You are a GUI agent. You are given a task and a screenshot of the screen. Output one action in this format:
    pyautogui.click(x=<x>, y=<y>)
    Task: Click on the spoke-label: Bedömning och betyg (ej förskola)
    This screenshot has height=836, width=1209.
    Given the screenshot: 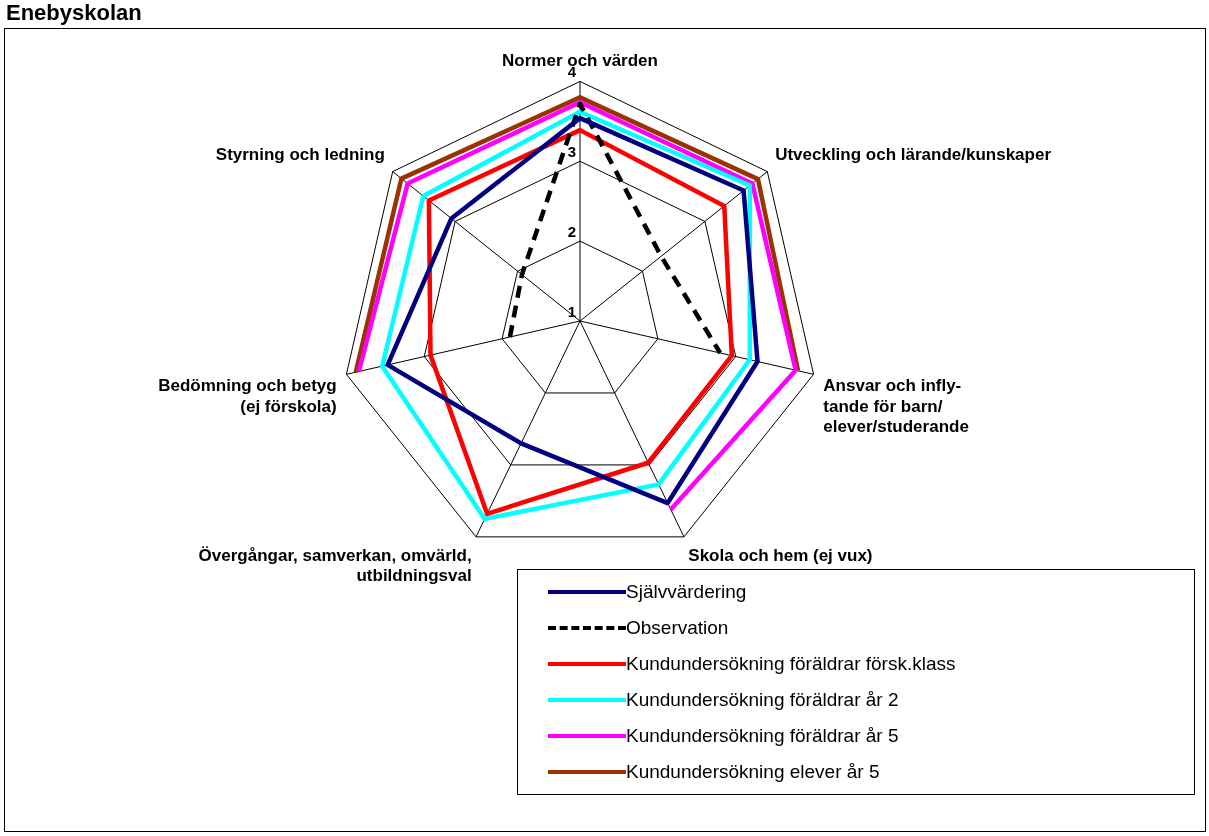 What is the action you would take?
    pyautogui.click(x=247, y=396)
    